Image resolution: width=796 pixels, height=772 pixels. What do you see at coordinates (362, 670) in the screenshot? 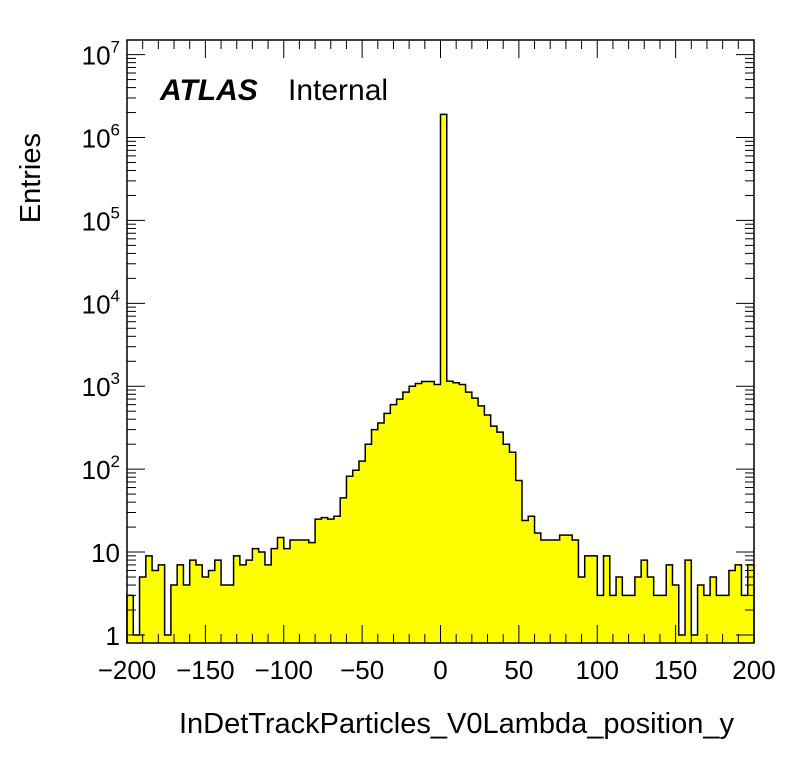
I see `x-tick-label: −50` at bounding box center [362, 670].